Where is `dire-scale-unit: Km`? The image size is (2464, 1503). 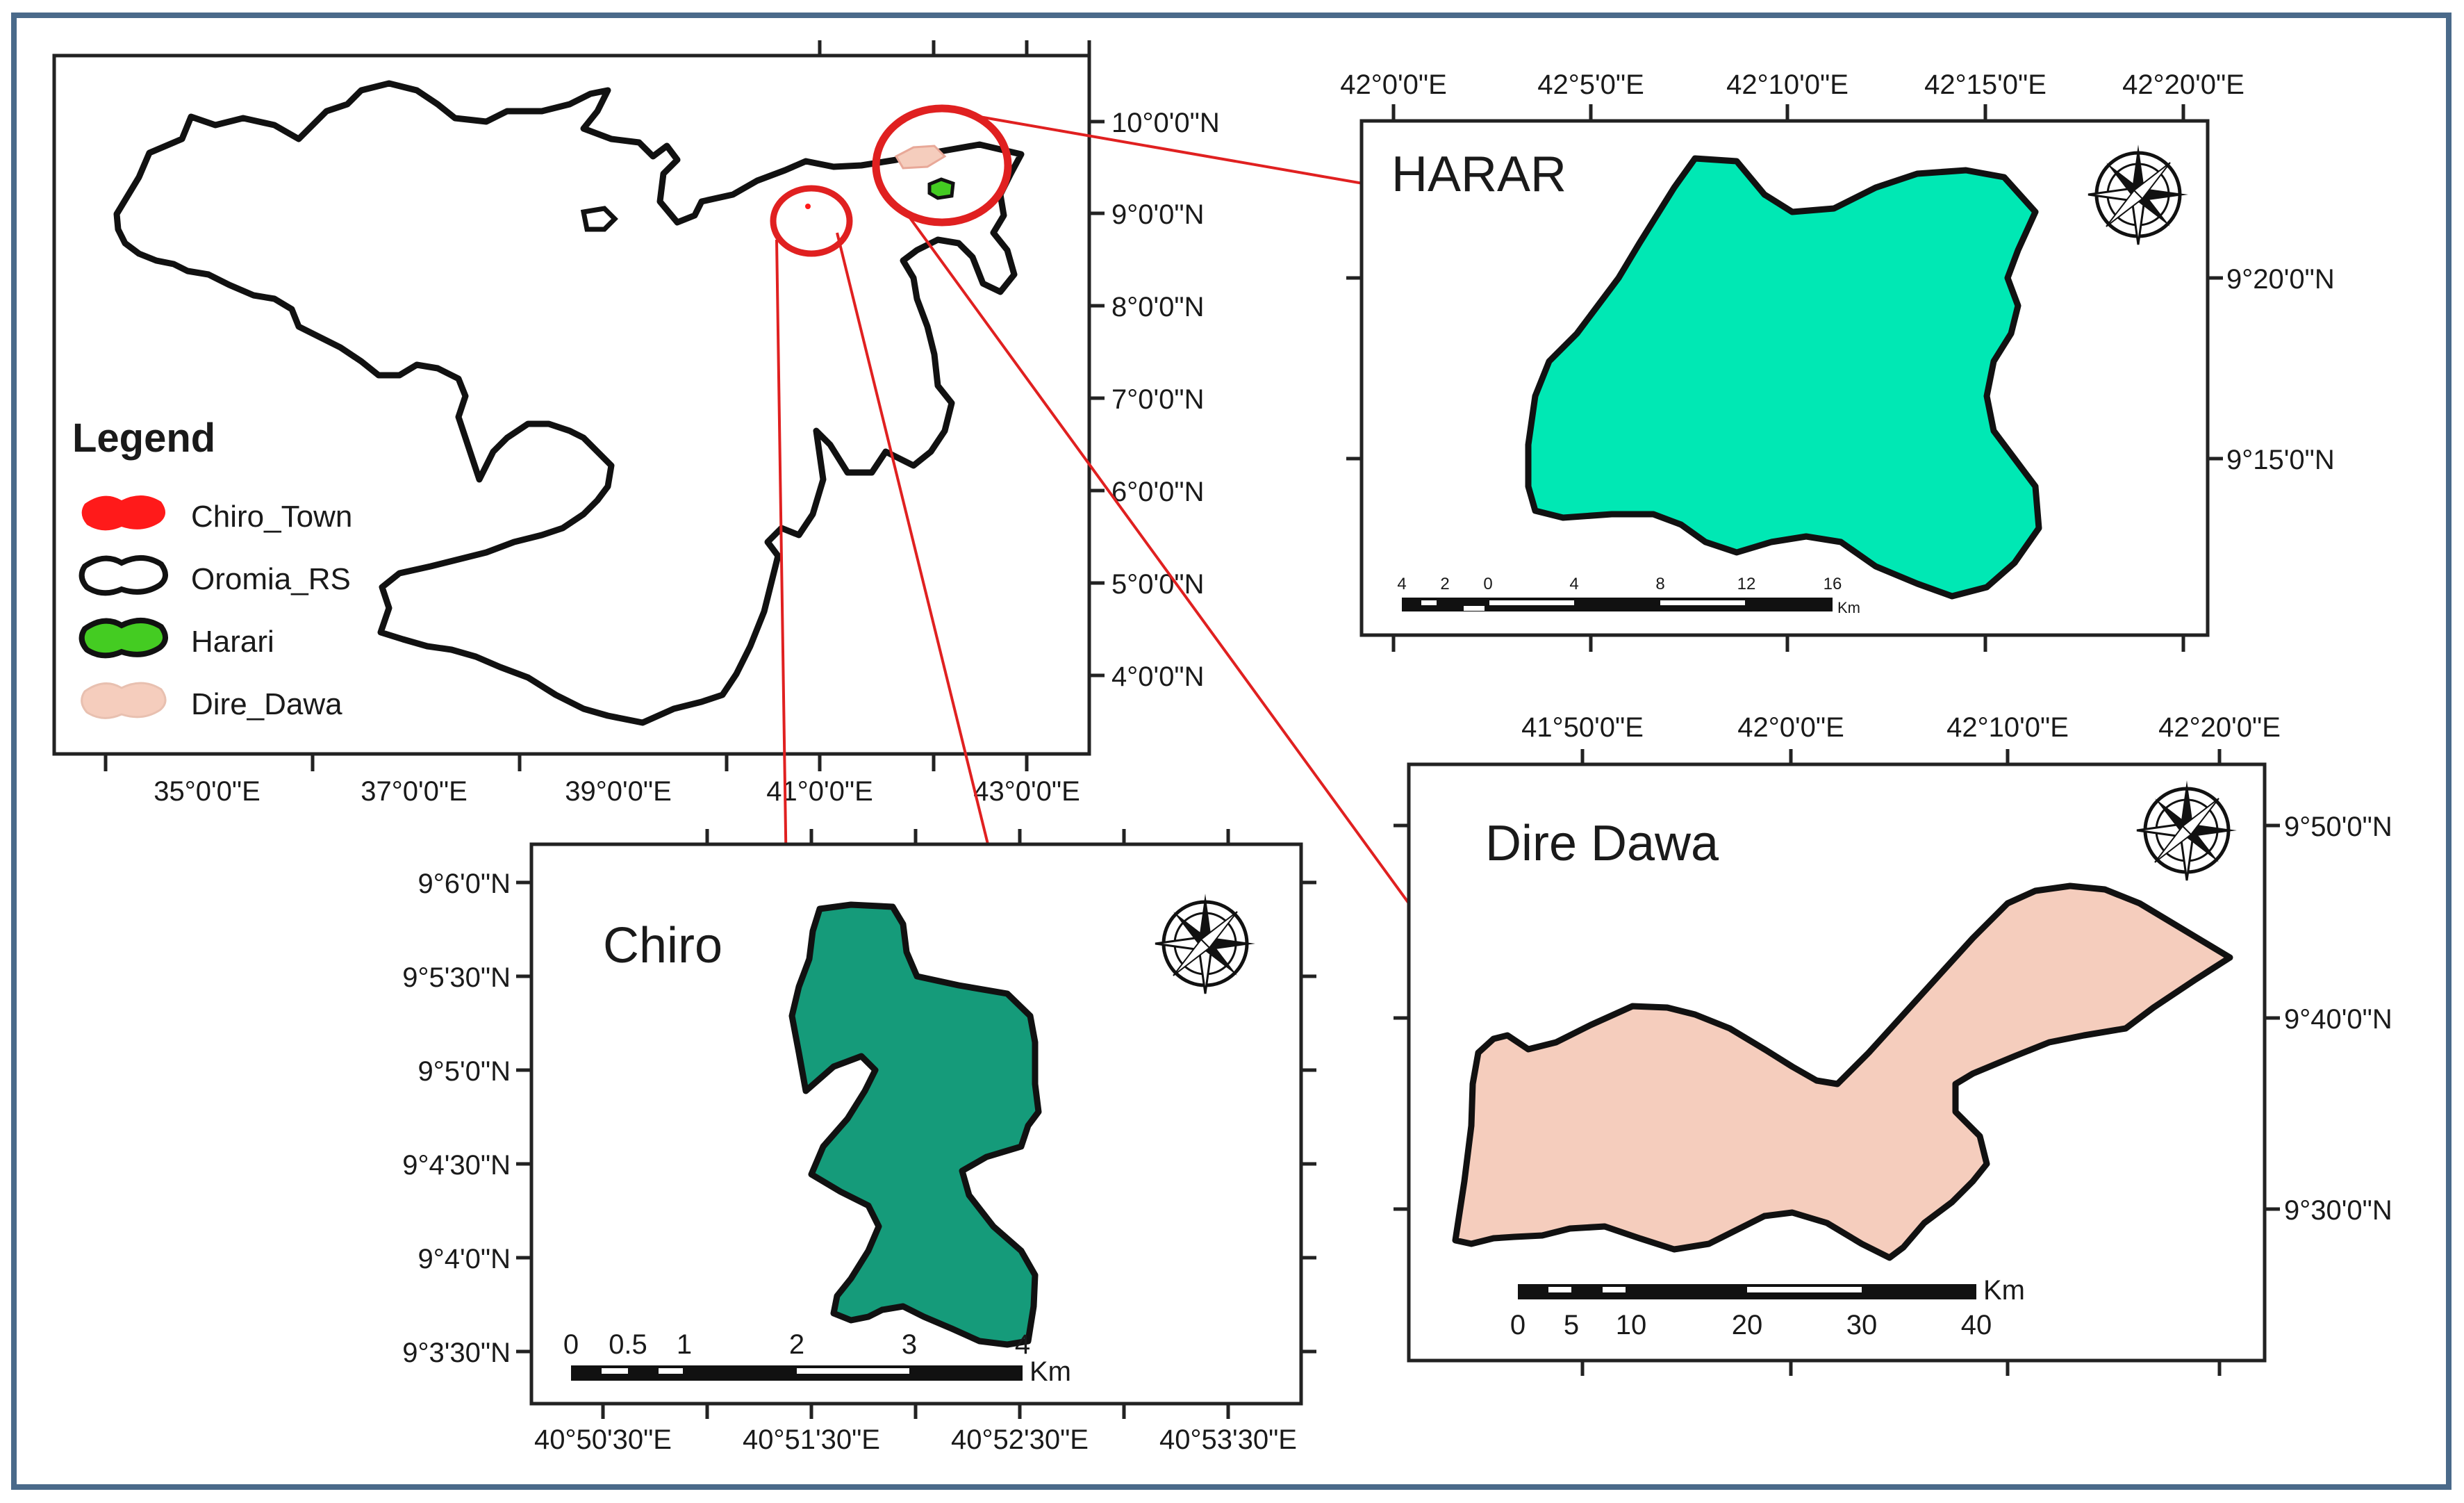 dire-scale-unit: Km is located at coordinates (2004, 1290).